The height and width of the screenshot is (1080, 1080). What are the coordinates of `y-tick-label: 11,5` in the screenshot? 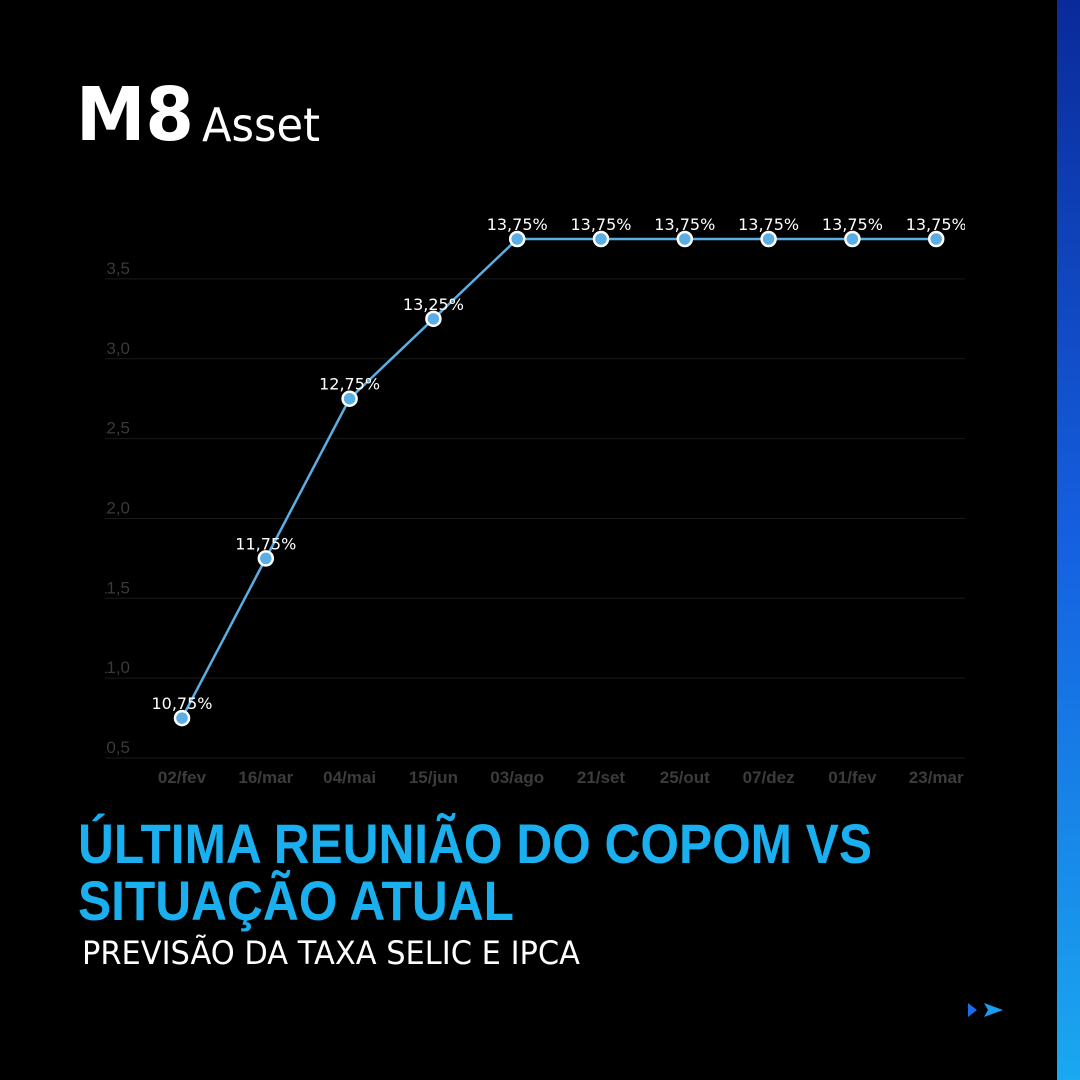 It's located at (114, 587).